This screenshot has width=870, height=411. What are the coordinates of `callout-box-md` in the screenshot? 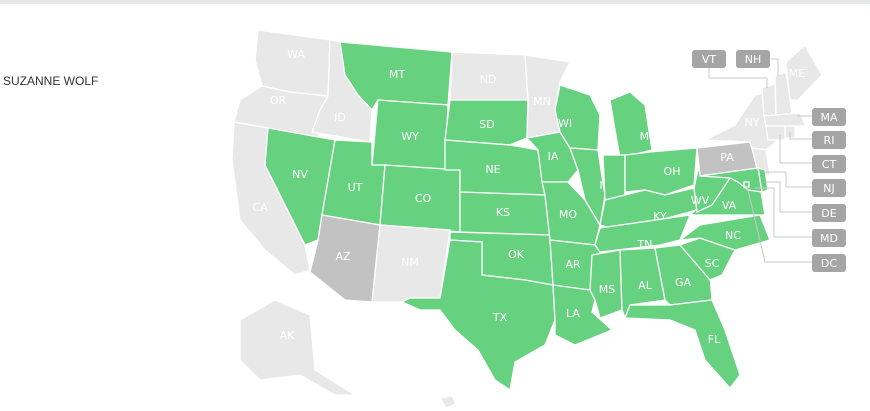 It's located at (829, 238).